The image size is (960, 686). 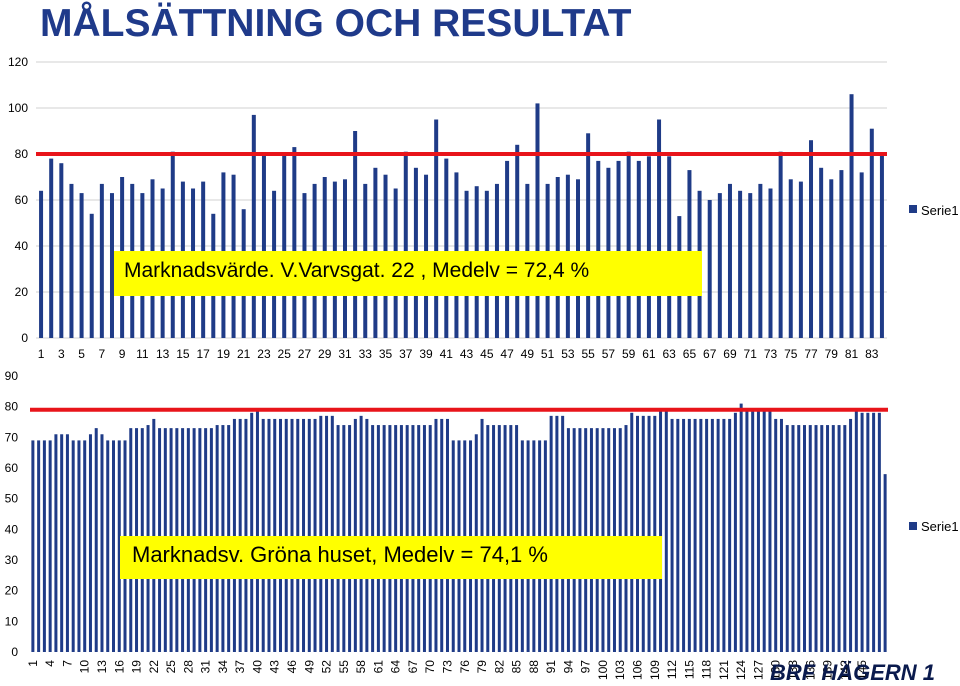 I want to click on chart1-x-tick-label: 49, so click(x=528, y=354).